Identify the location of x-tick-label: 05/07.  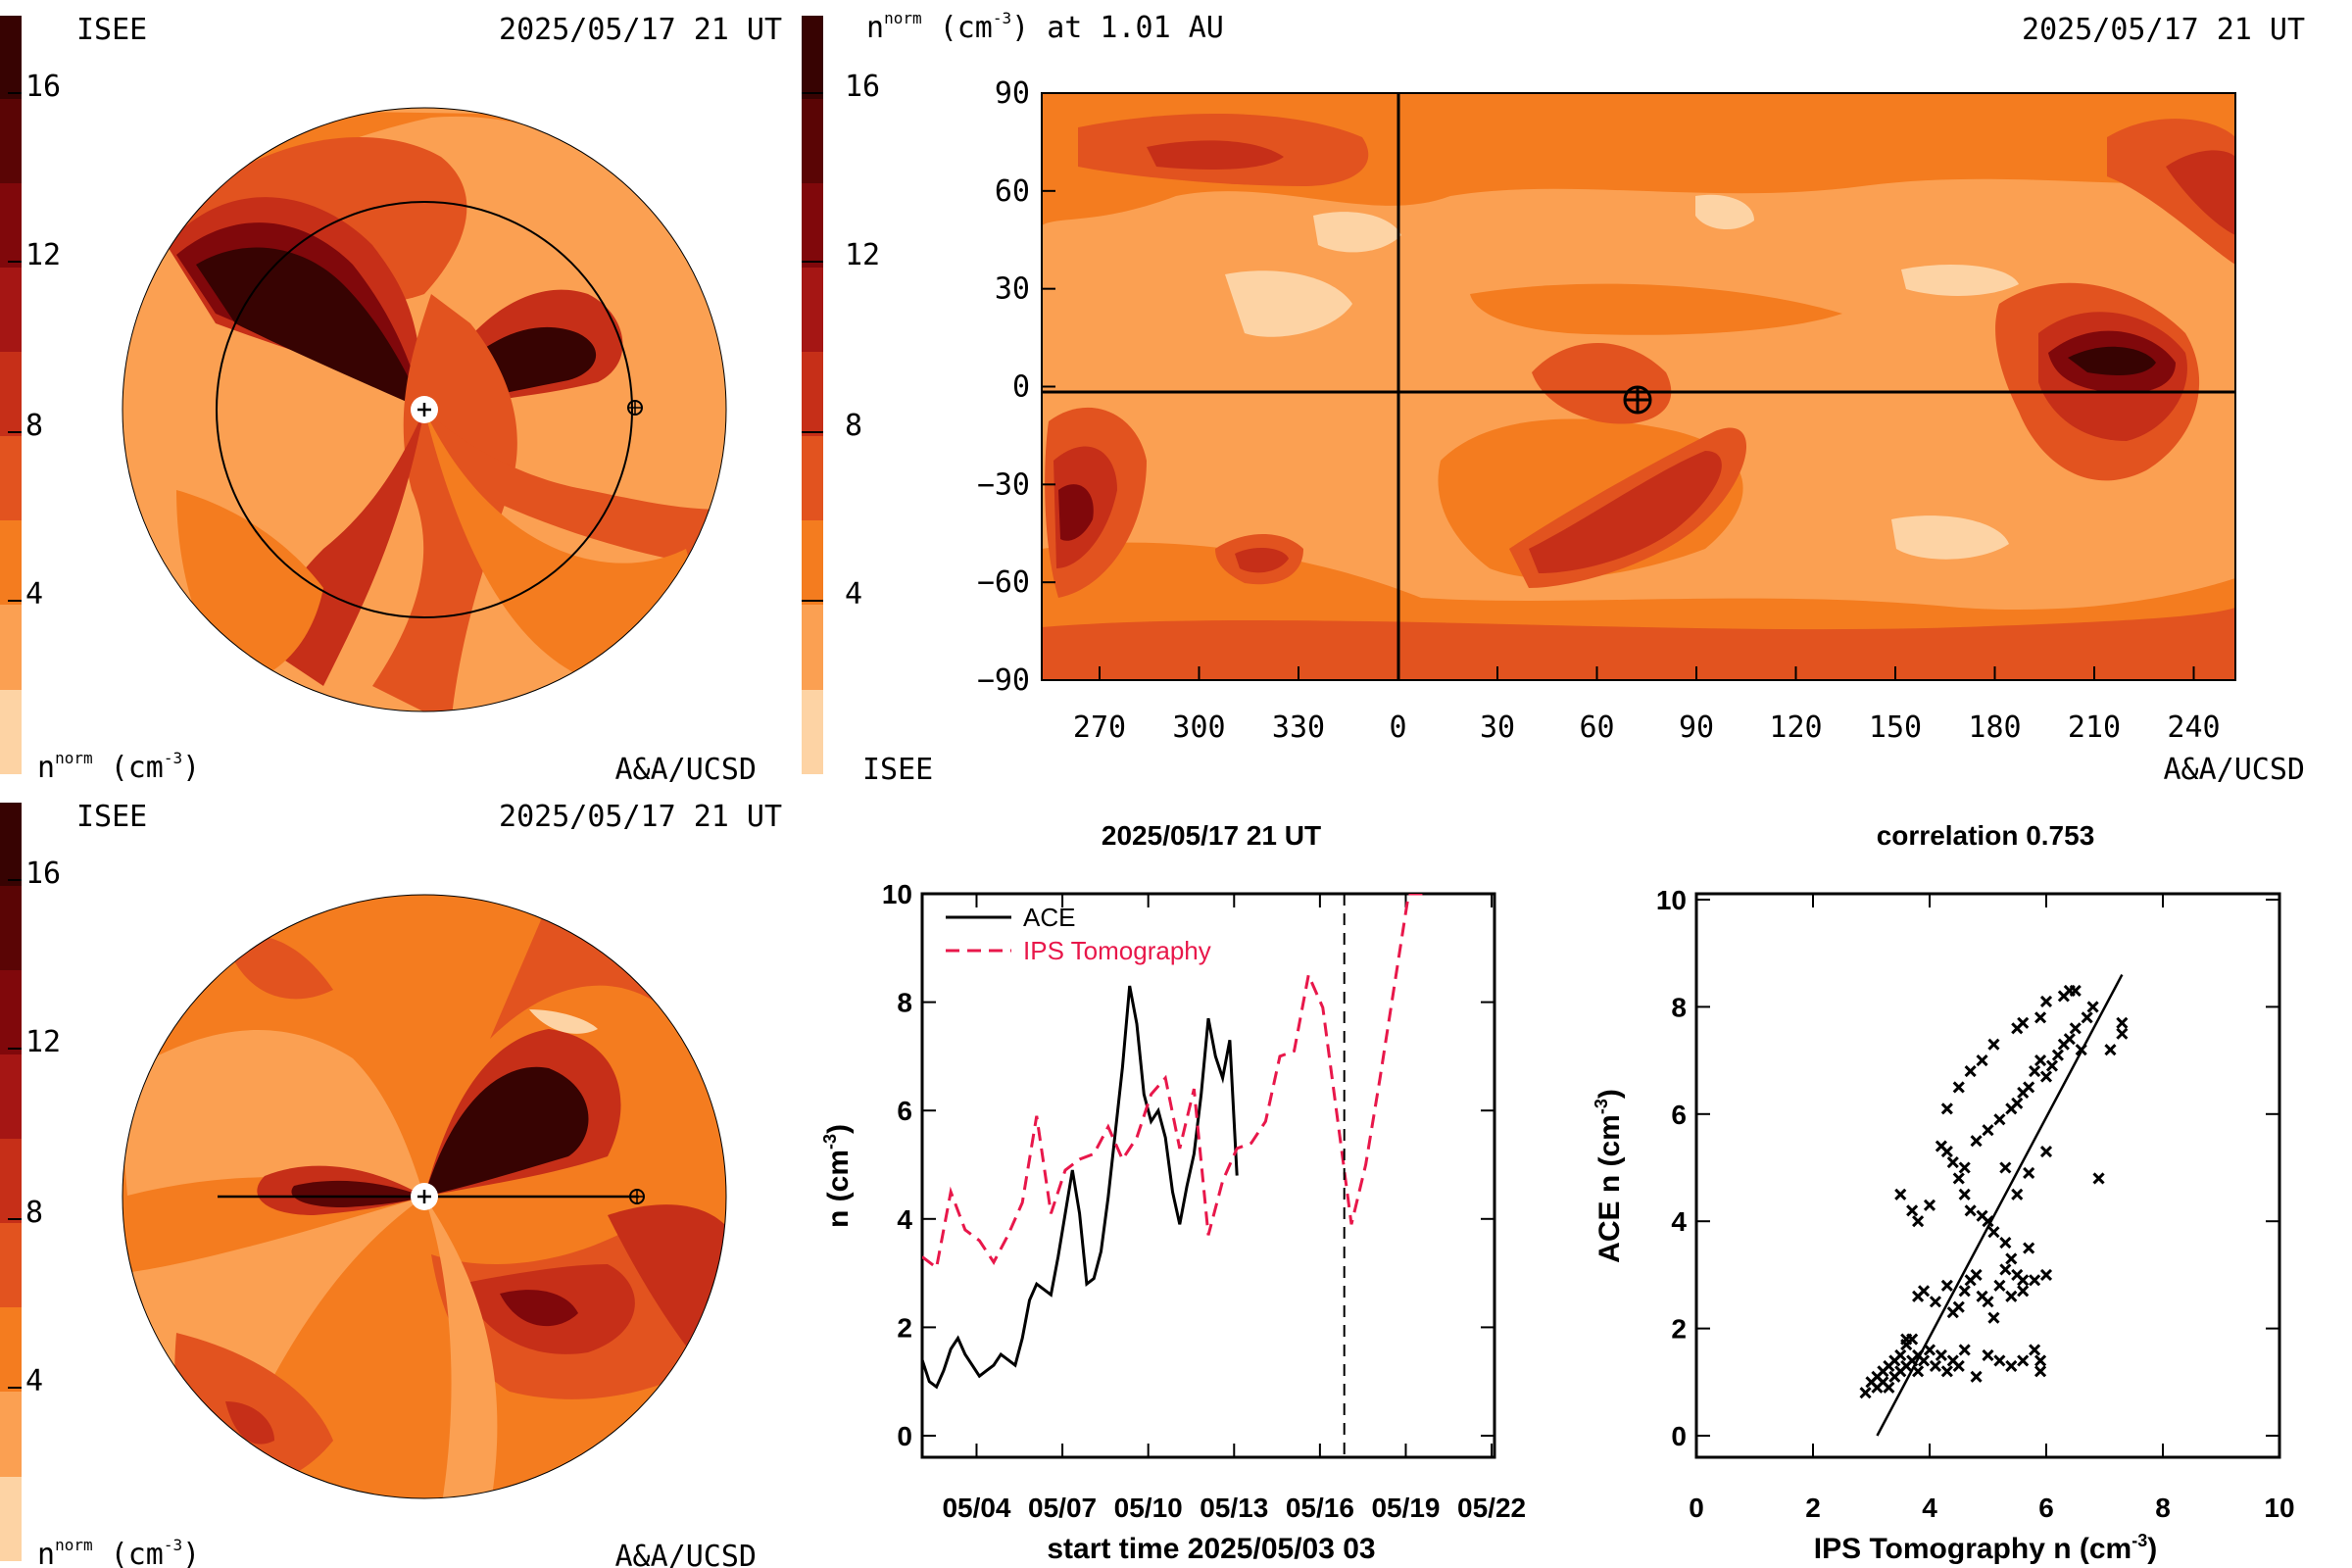
(1062, 1508).